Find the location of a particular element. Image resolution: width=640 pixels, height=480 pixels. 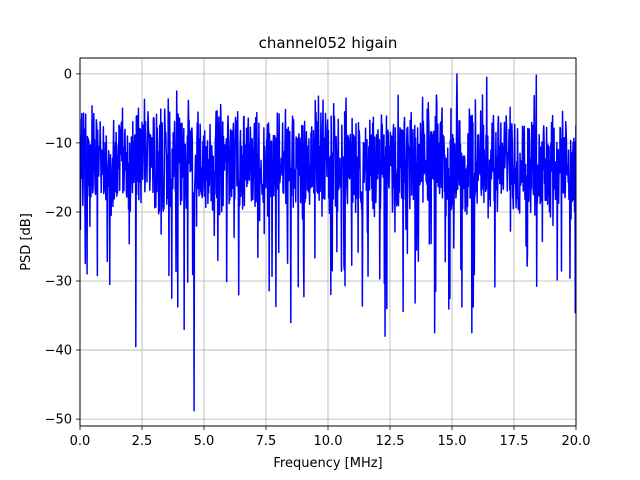

y-axis-label: PSD [dB] is located at coordinates (26, 242).